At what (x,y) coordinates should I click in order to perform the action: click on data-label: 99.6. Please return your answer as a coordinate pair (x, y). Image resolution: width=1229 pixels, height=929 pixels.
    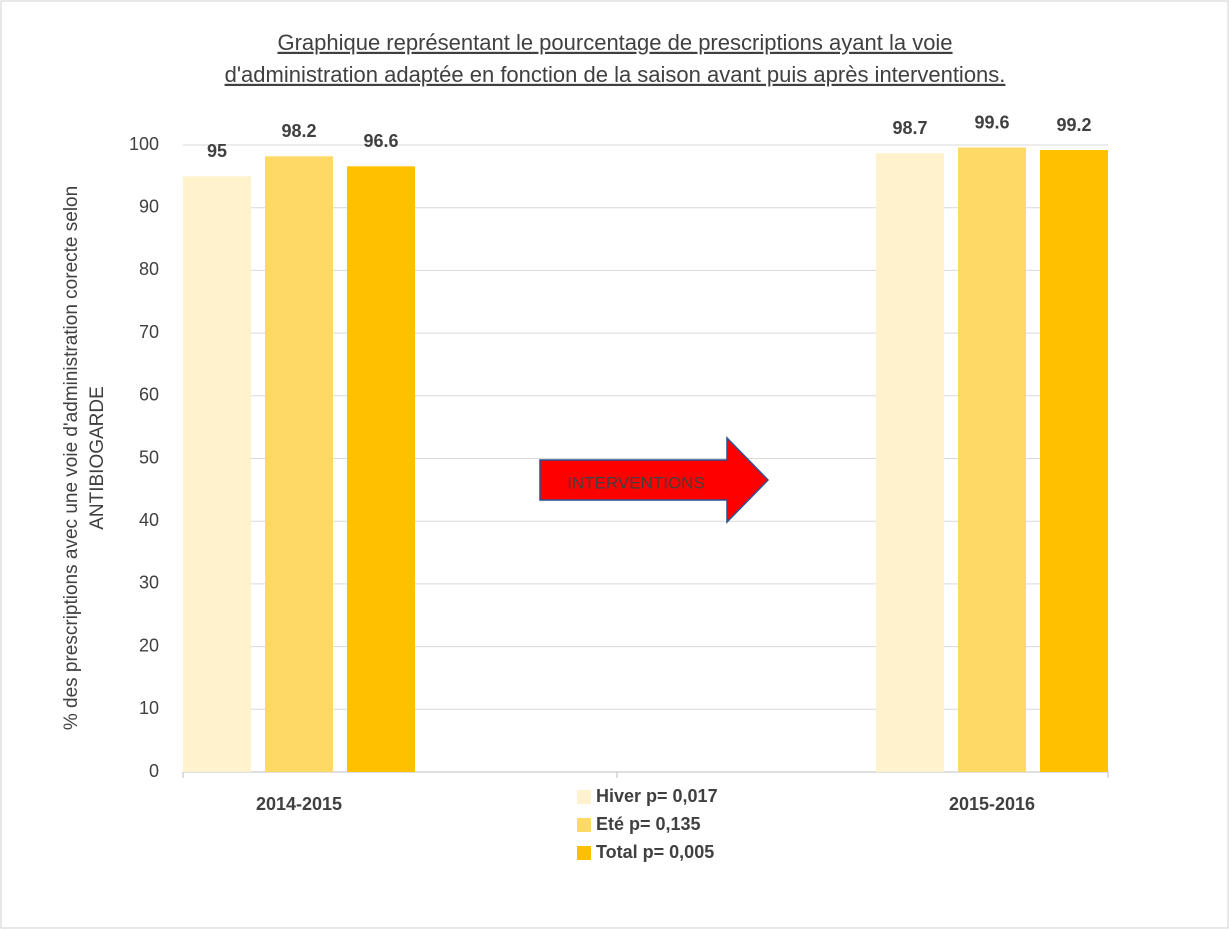
    Looking at the image, I should click on (991, 122).